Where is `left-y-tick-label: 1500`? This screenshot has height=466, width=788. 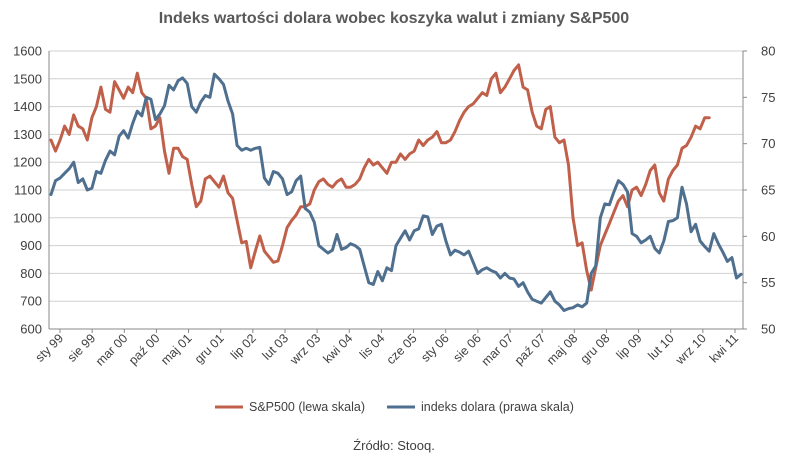
left-y-tick-label: 1500 is located at coordinates (27, 78).